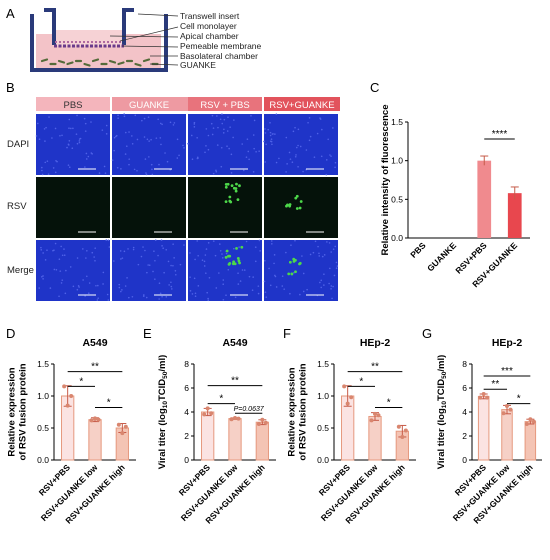  What do you see at coordinates (302, 104) in the screenshot?
I see `column-header-rsv-guanke` at bounding box center [302, 104].